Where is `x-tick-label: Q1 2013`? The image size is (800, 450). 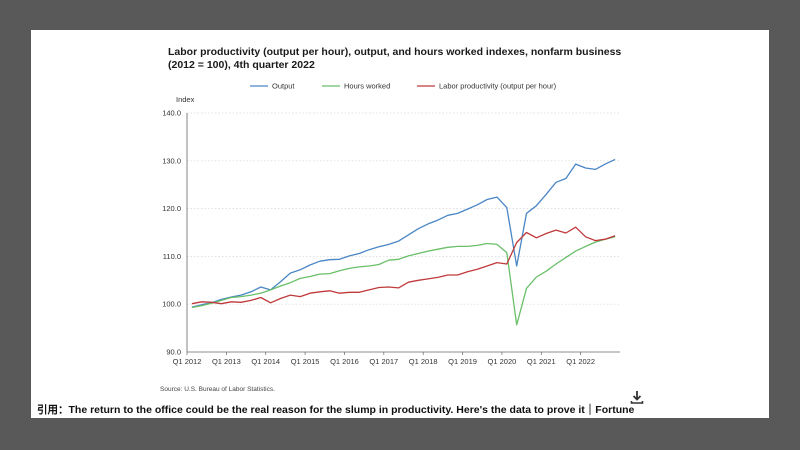 x-tick-label: Q1 2013 is located at coordinates (226, 361).